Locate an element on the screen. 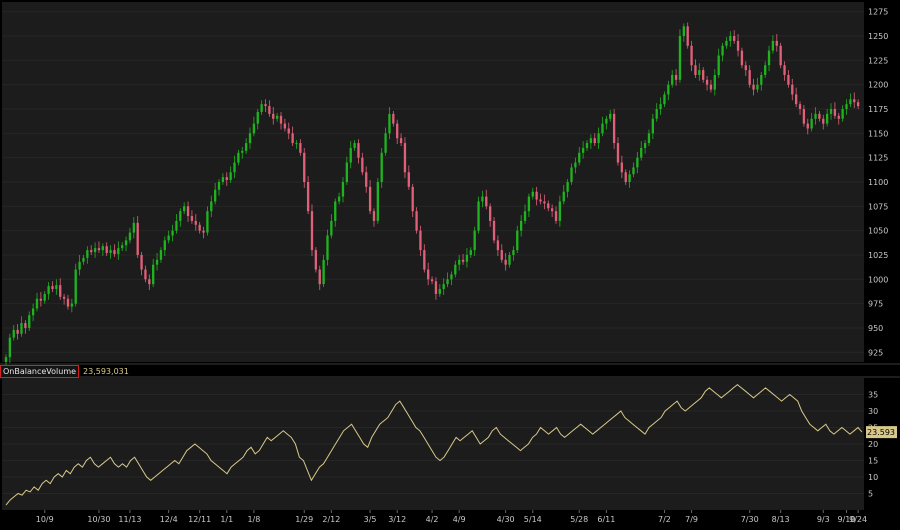 The image size is (900, 530). x-axis-tick-label: 11/13 is located at coordinates (129, 519).